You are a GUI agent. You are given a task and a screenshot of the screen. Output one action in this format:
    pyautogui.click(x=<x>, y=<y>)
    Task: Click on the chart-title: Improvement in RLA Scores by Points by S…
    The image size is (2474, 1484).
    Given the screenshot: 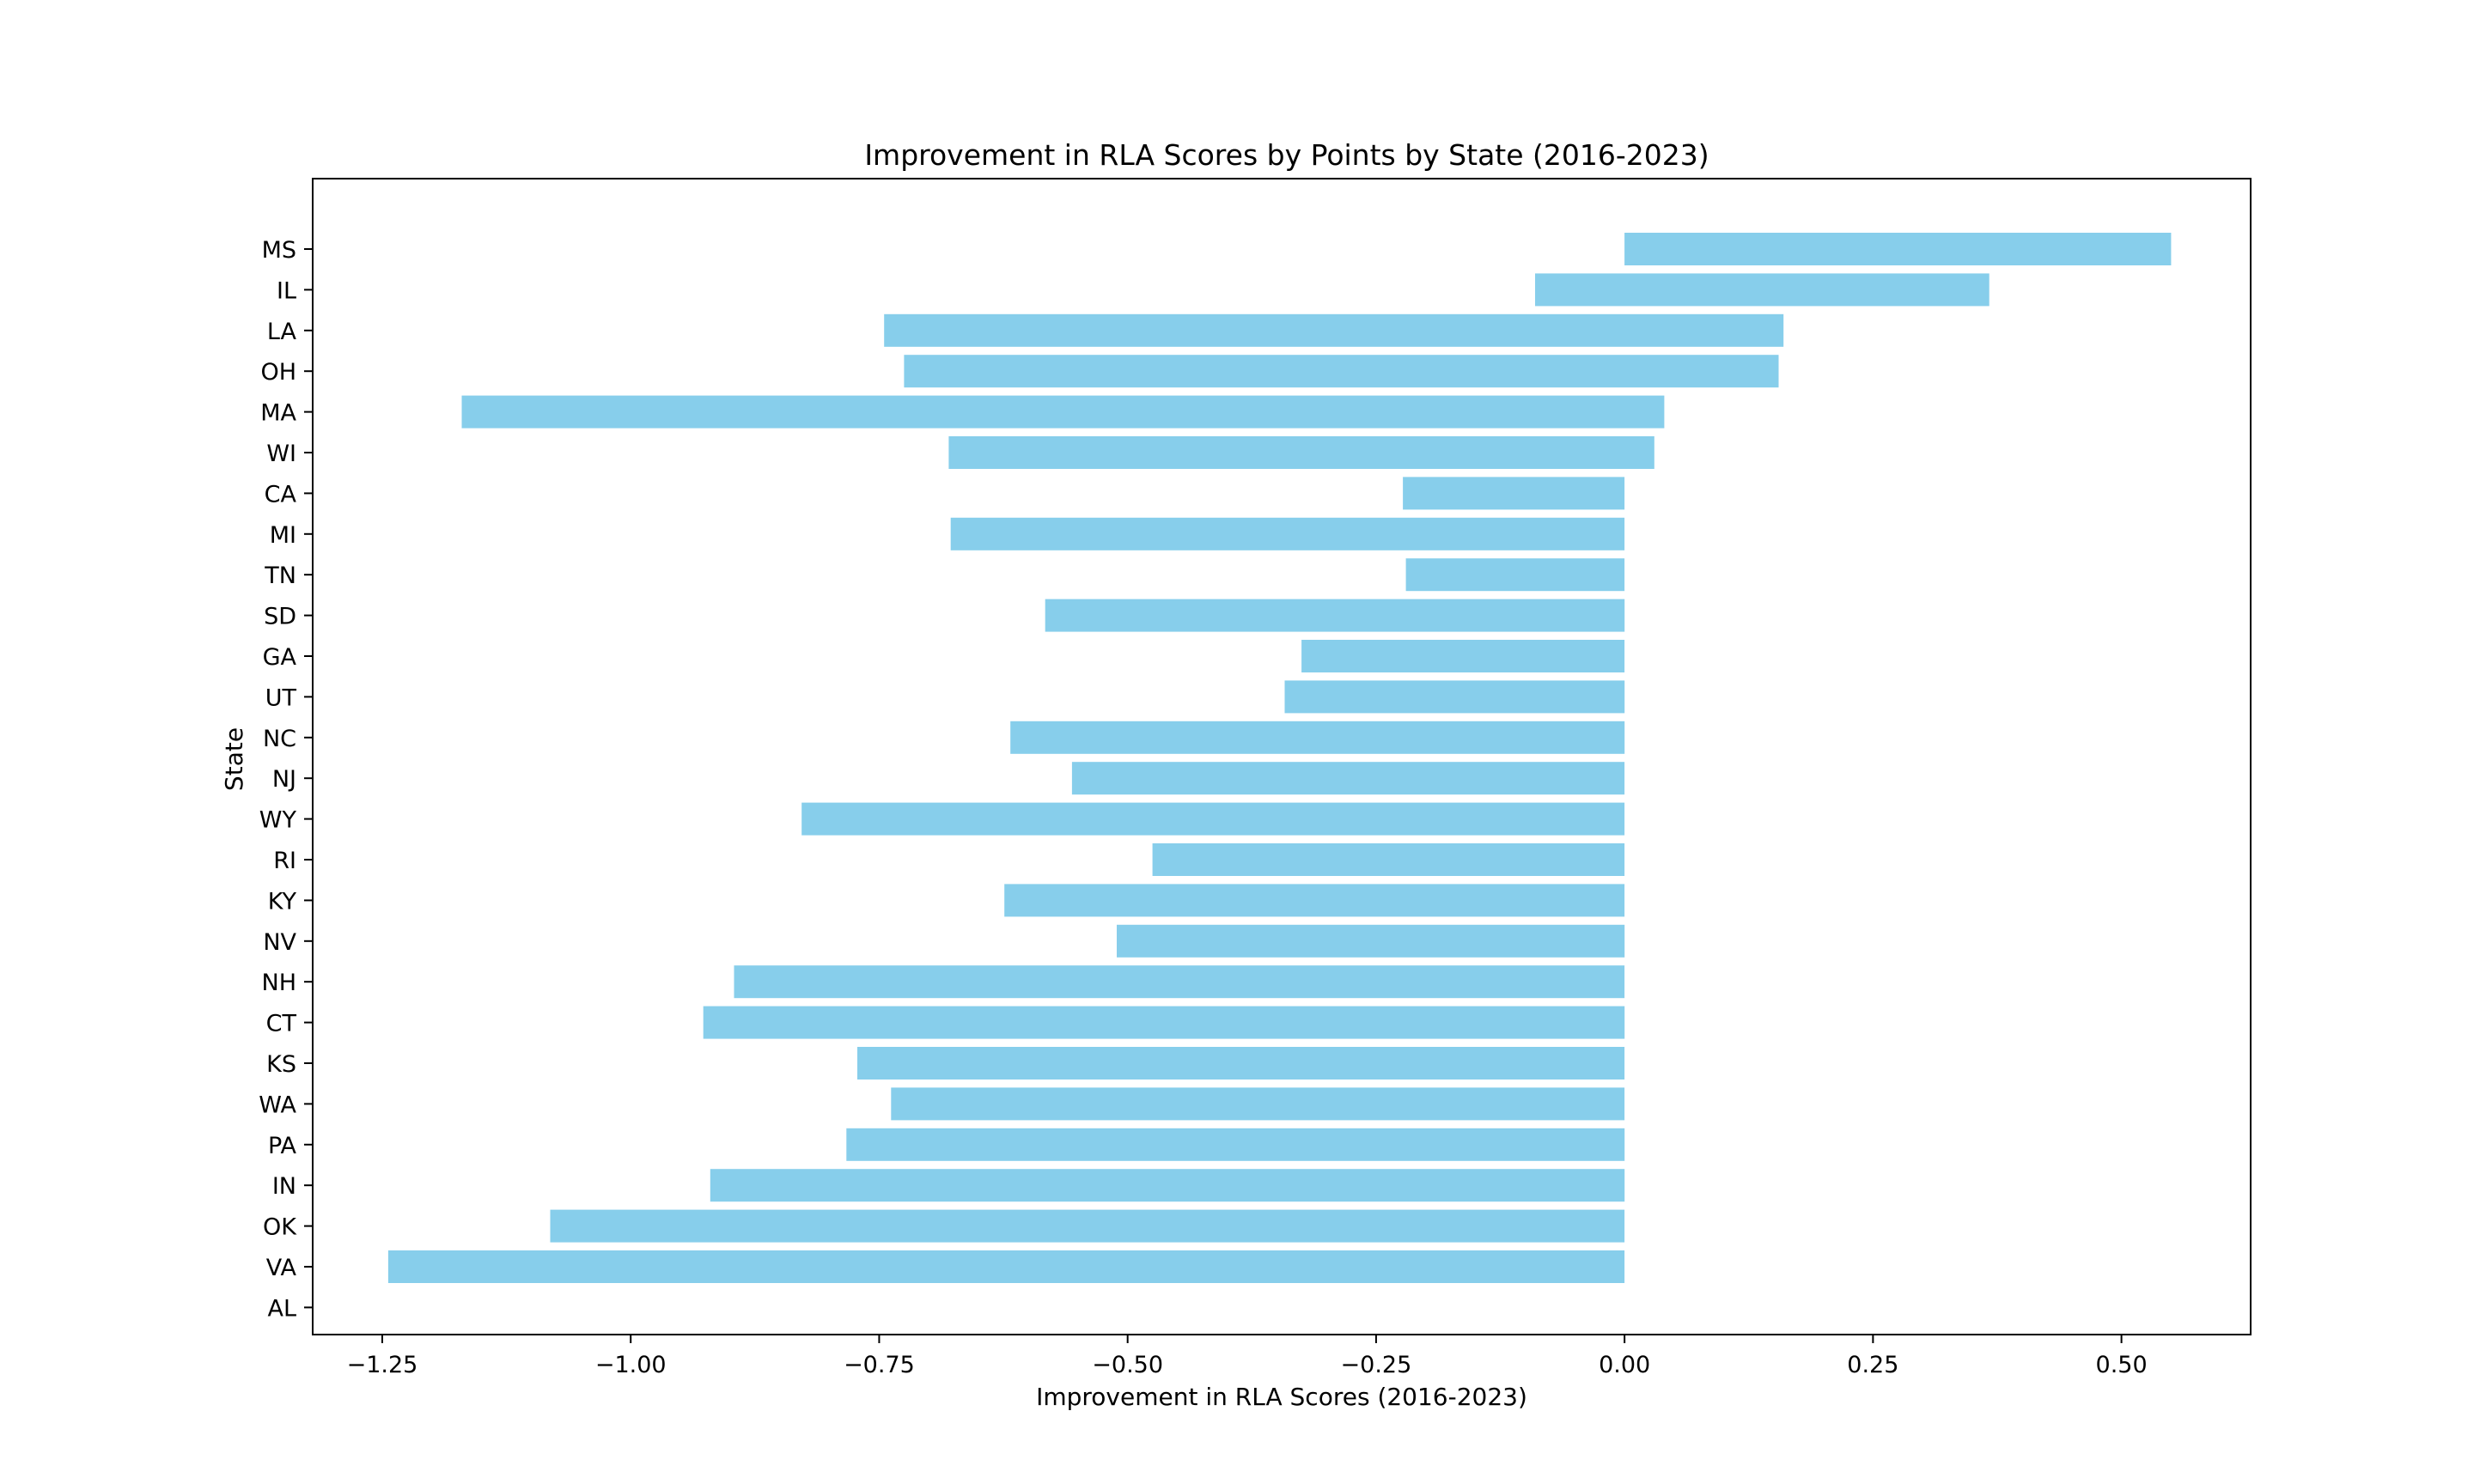 What is the action you would take?
    pyautogui.click(x=1286, y=155)
    